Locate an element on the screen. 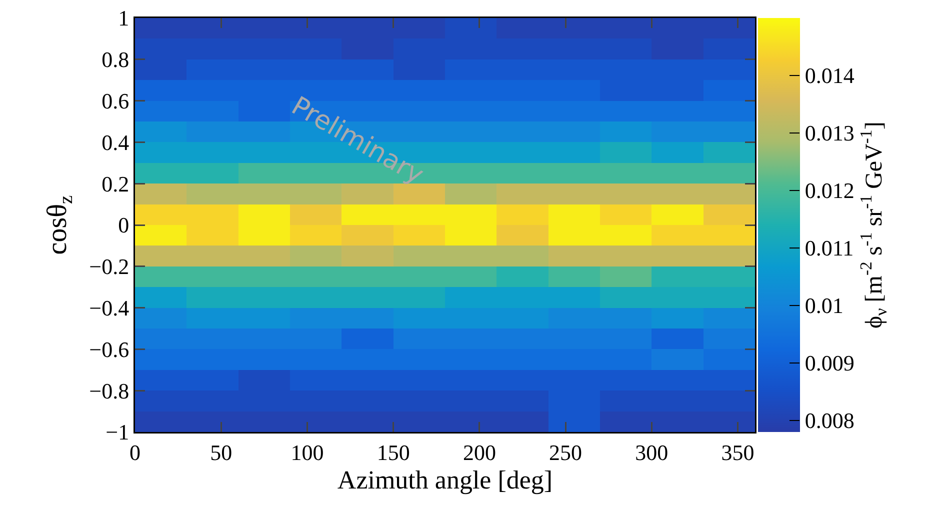  x-tick-label: 250 is located at coordinates (565, 452).